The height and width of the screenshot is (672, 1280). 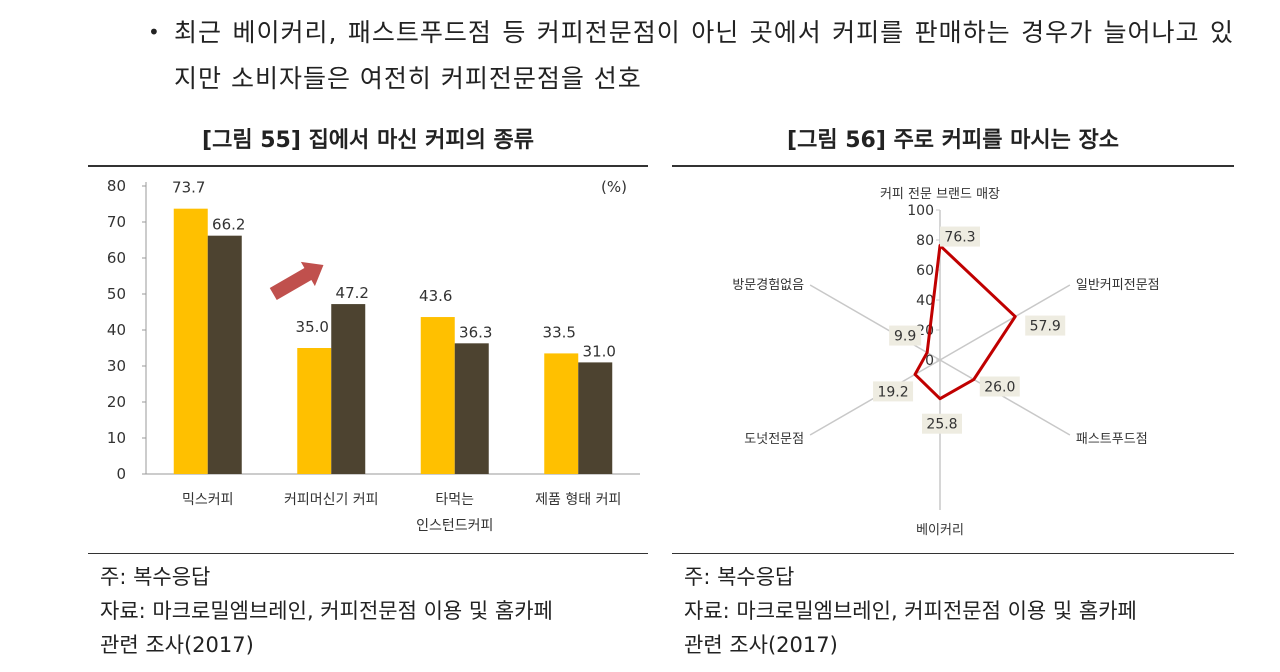 What do you see at coordinates (1112, 439) in the screenshot?
I see `radar-axis-label: 패스트푸드점` at bounding box center [1112, 439].